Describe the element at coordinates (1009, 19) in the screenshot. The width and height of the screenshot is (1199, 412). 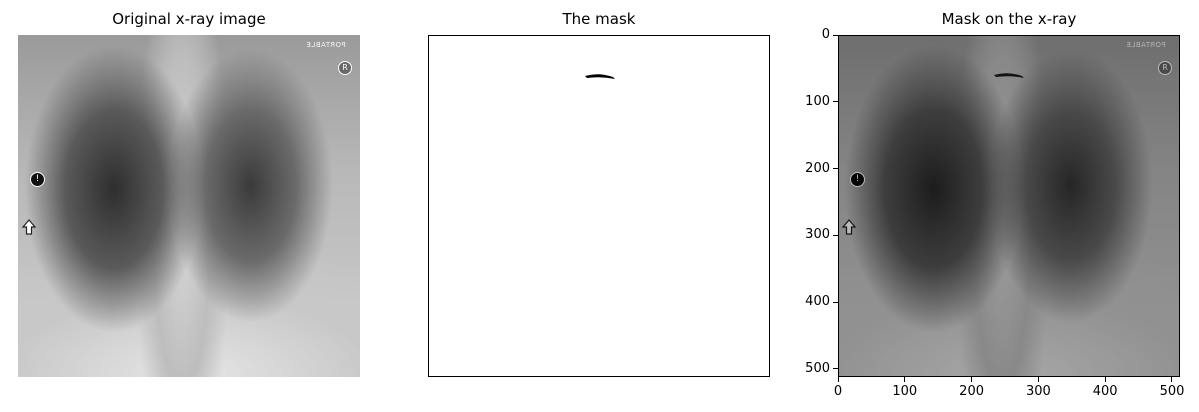
I see `panel-title-overlay: Mask on the x-ray` at that location.